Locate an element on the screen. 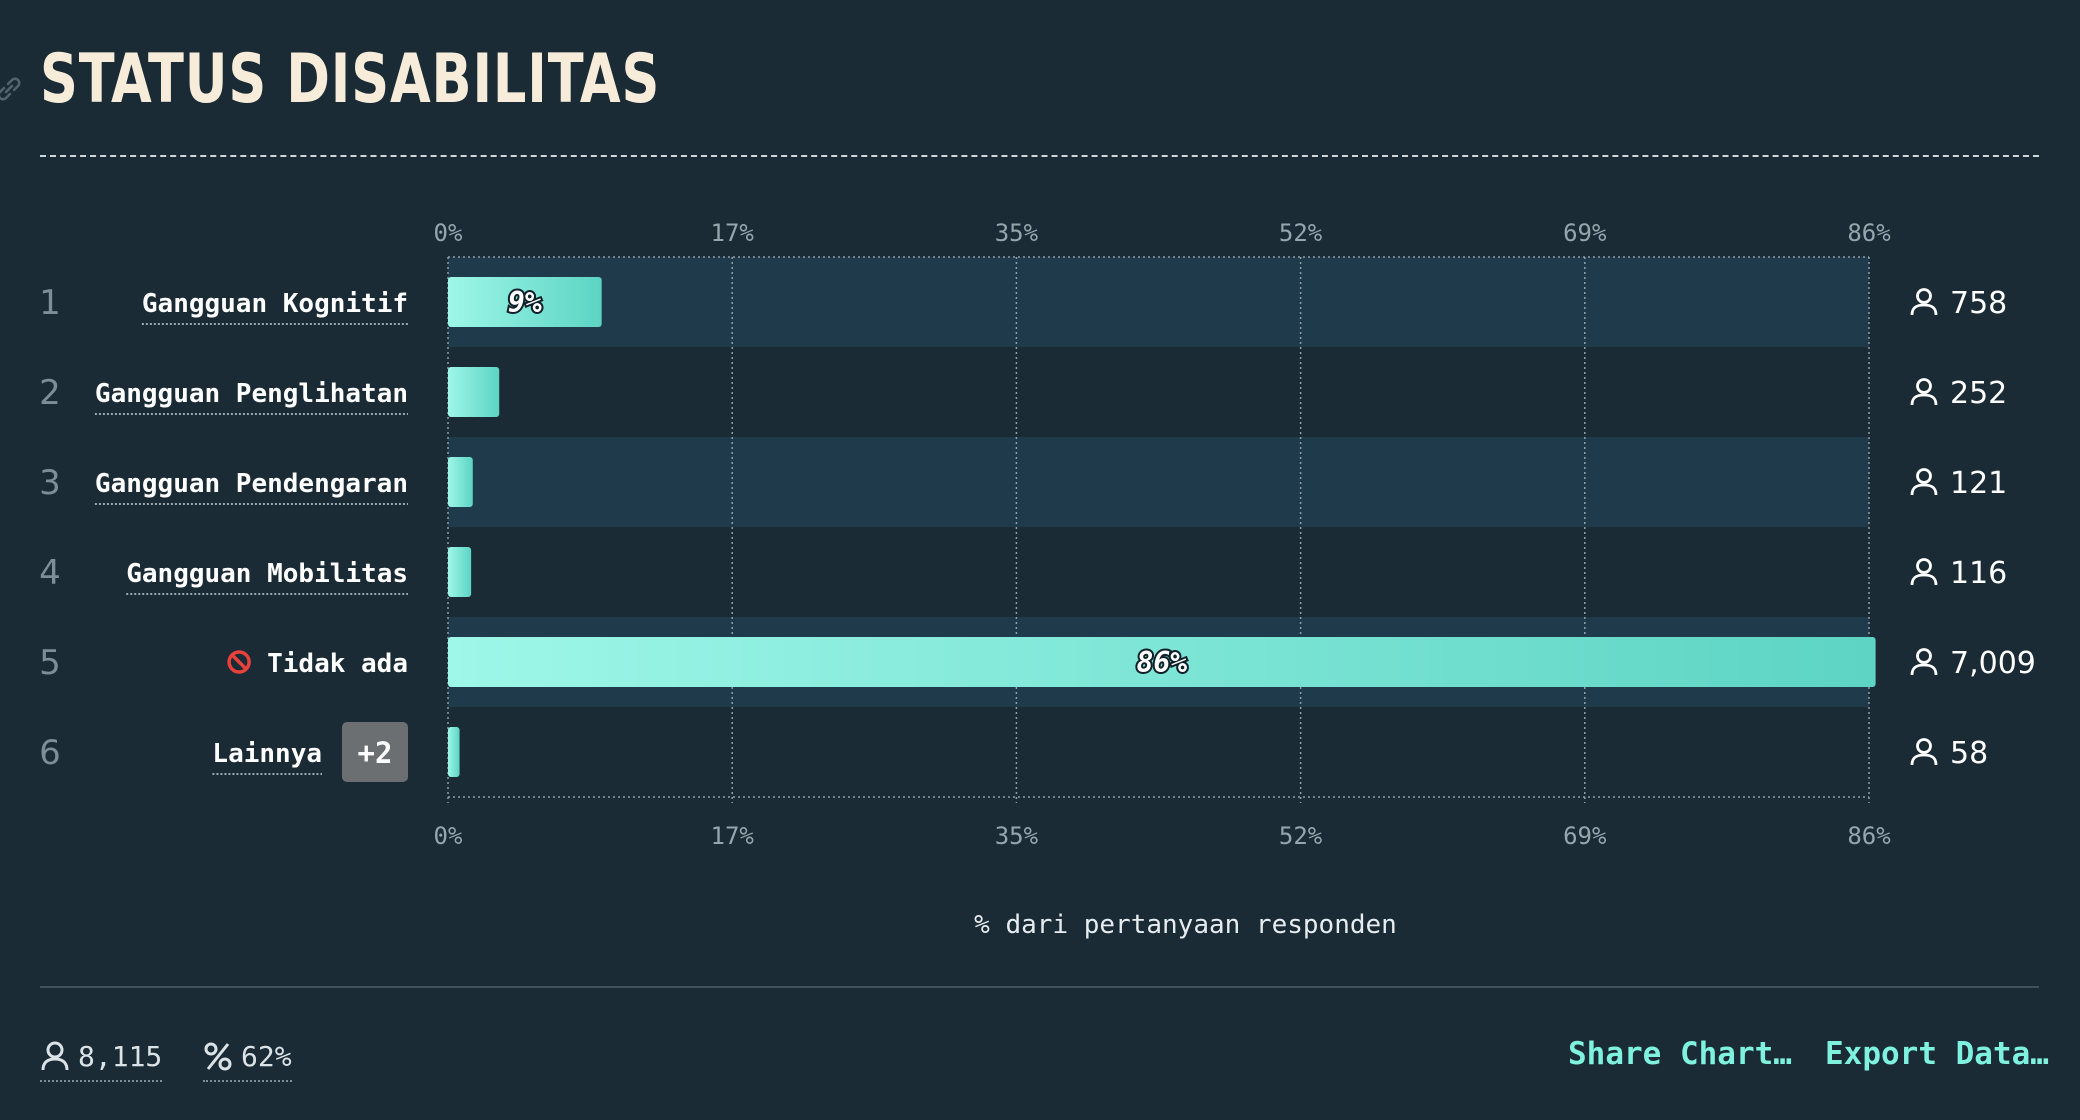  chart-title: STATUS DISABILITAS is located at coordinates (350, 79).